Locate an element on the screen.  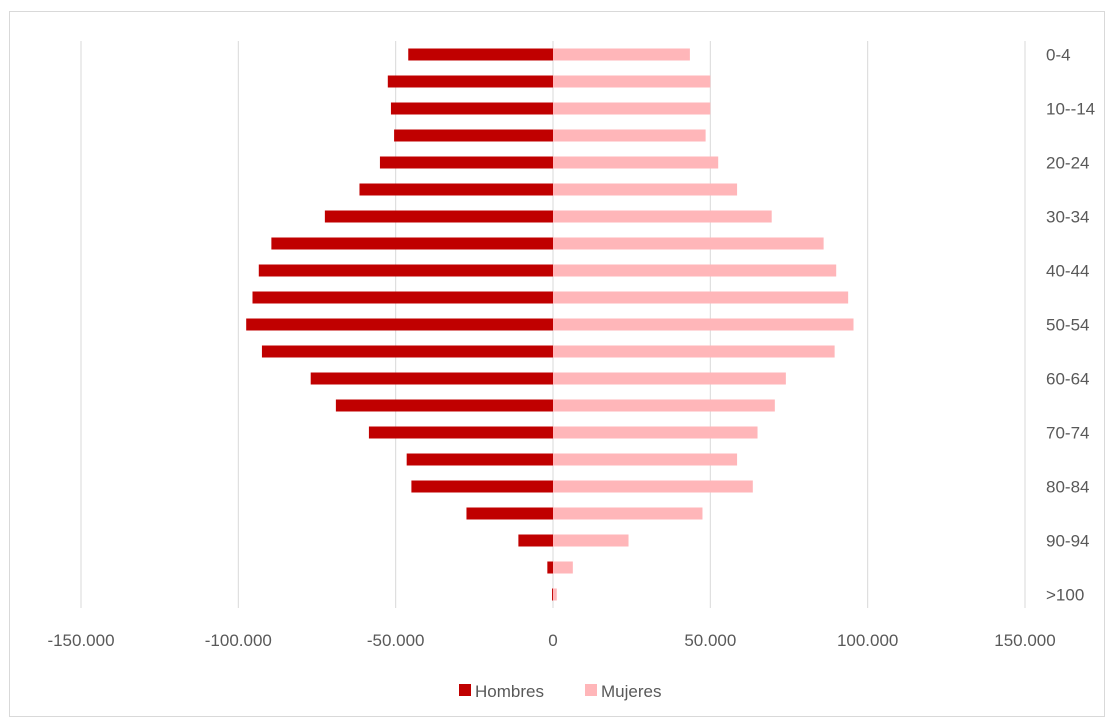
y-tick-label: 50-54 is located at coordinates (1067, 325).